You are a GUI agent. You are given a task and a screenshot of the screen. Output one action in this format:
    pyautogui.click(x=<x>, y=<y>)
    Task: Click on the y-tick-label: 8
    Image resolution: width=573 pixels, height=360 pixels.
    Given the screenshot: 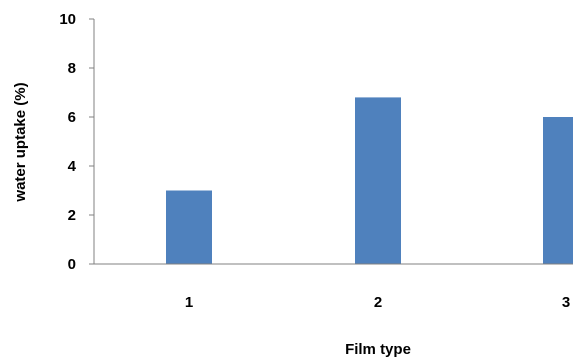 What is the action you would take?
    pyautogui.click(x=72, y=68)
    